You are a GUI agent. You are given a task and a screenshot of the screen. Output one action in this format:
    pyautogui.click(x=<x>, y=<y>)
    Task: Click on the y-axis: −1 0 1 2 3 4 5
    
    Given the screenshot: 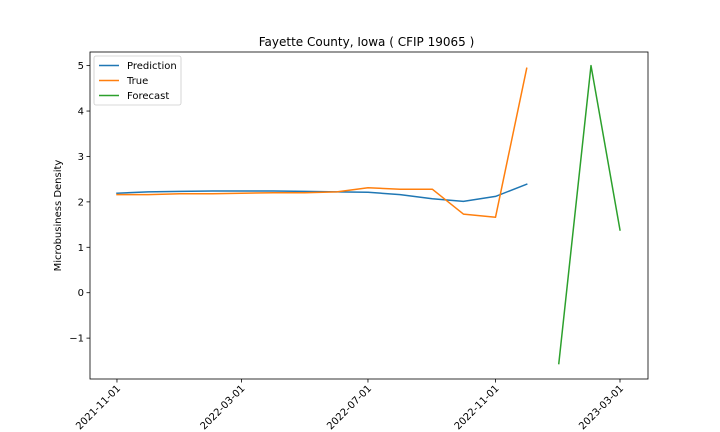 What is the action you would take?
    pyautogui.click(x=79, y=203)
    